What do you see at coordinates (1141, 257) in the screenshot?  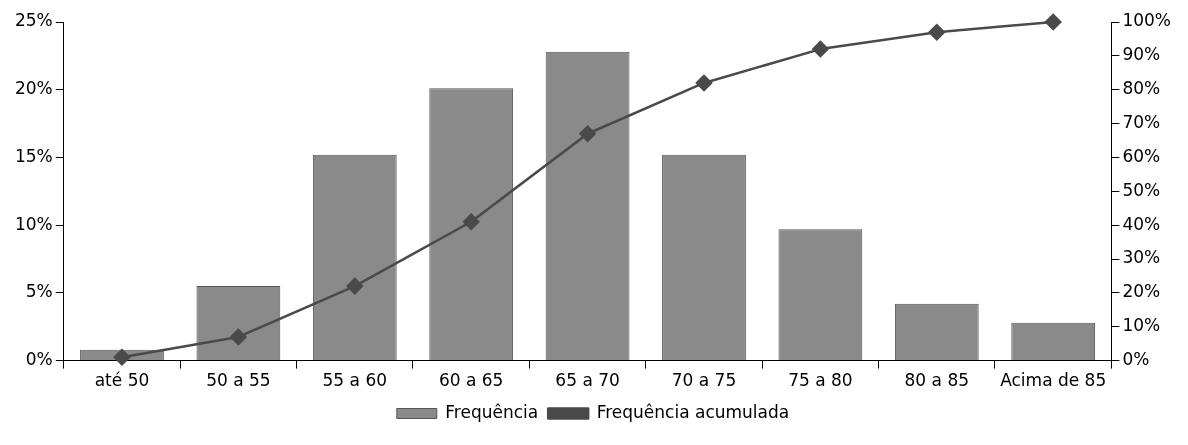 I see `y2-tick-label: 30%` at bounding box center [1141, 257].